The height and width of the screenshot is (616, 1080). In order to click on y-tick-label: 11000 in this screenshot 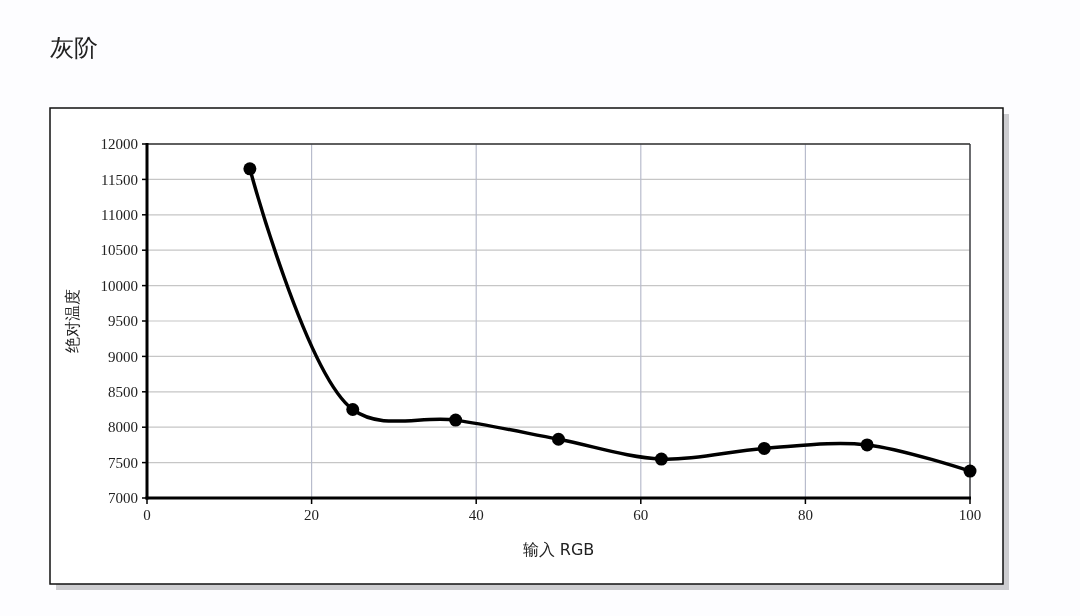, I will do `click(119, 215)`.